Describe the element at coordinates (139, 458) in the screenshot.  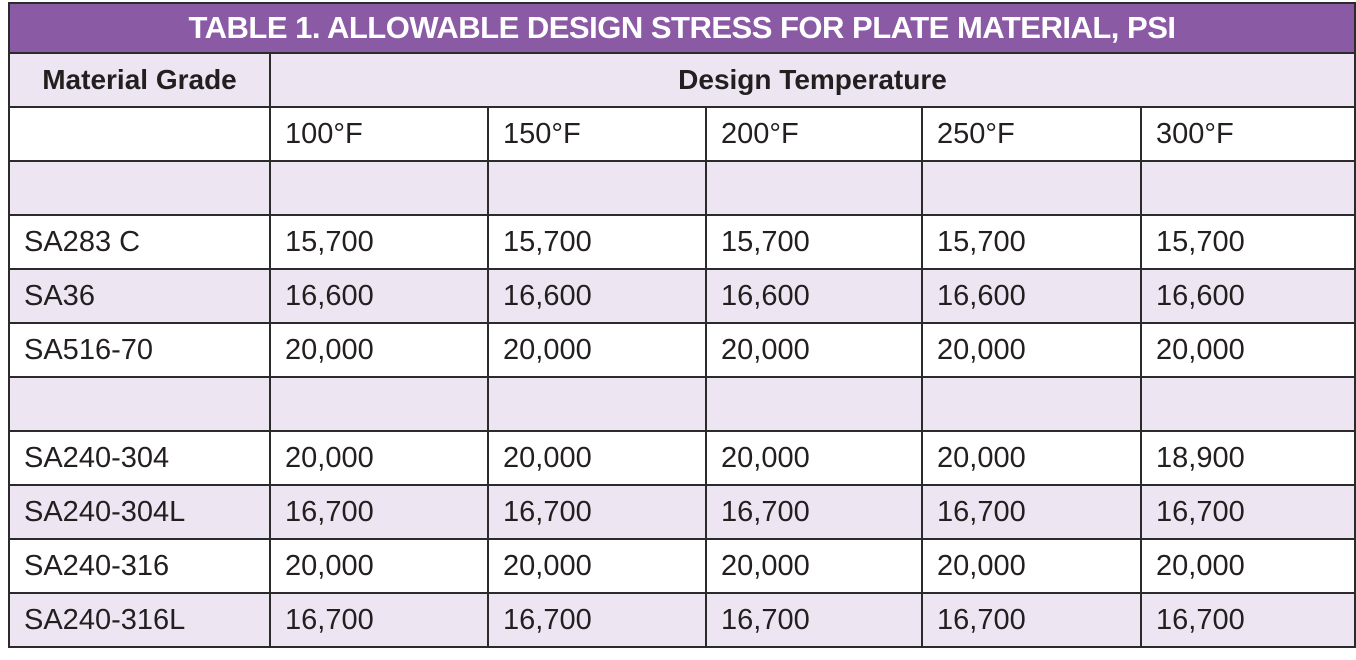
I see `material-grade-cell: SA240-304` at that location.